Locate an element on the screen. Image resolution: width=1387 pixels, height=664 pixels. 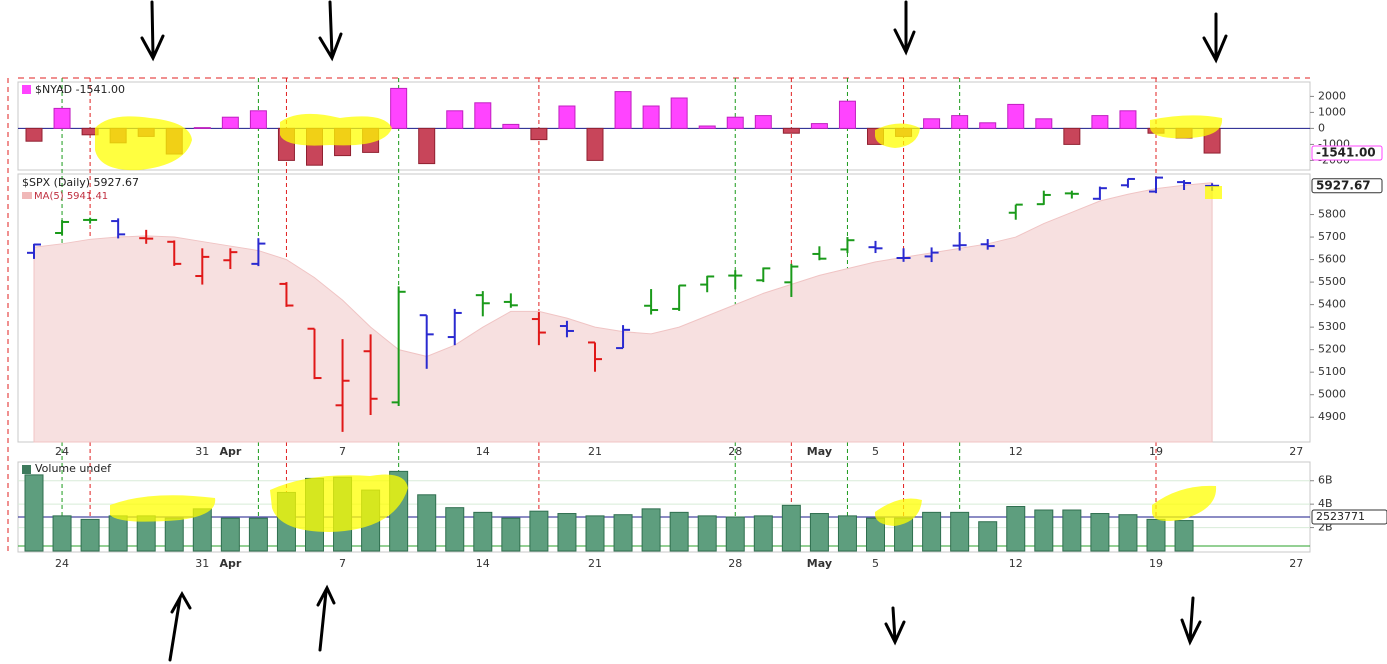
x-tick-label: 24 is located at coordinates (62, 451).